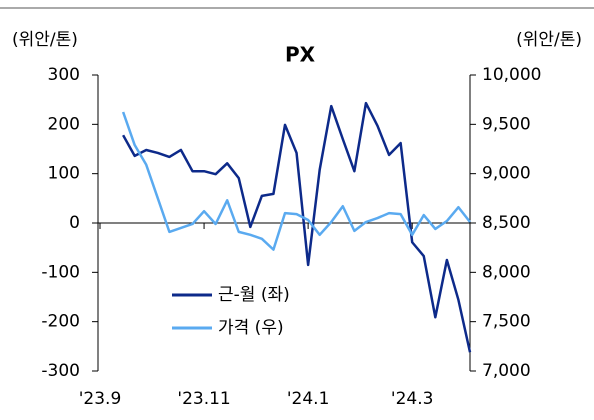  Describe the element at coordinates (203, 399) in the screenshot. I see `x-tick-label: '23.11` at that location.